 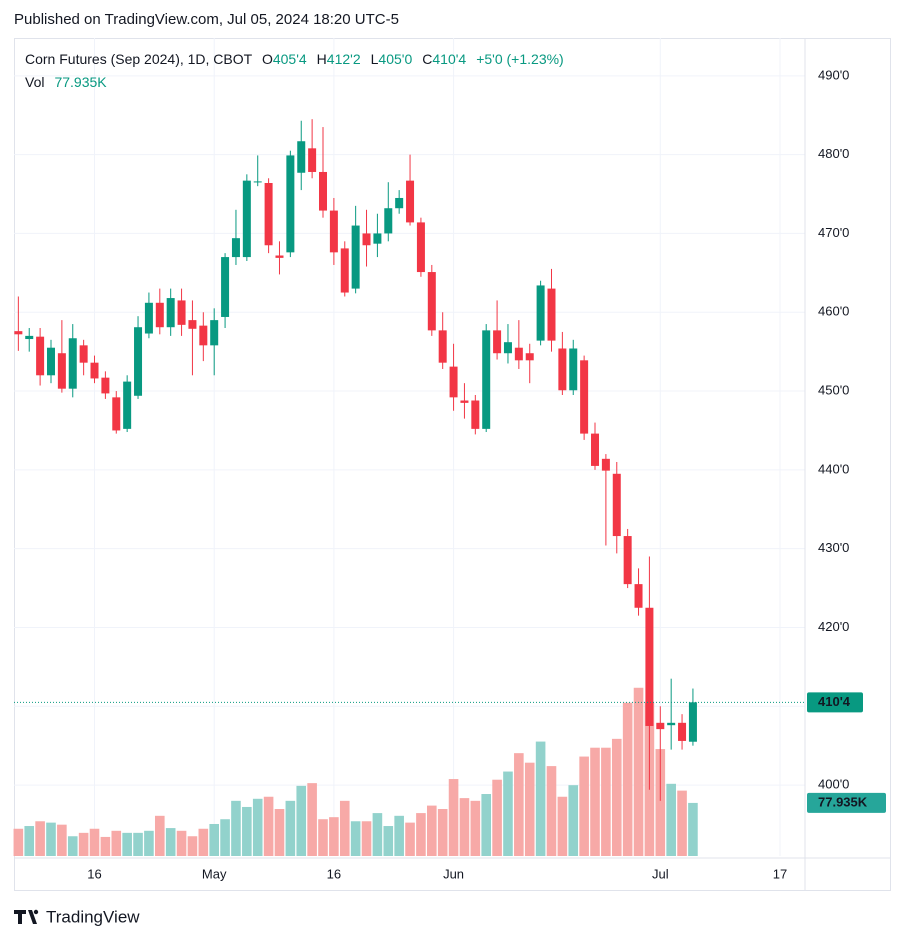 What do you see at coordinates (833, 547) in the screenshot?
I see `y-tick-label: 430'0` at bounding box center [833, 547].